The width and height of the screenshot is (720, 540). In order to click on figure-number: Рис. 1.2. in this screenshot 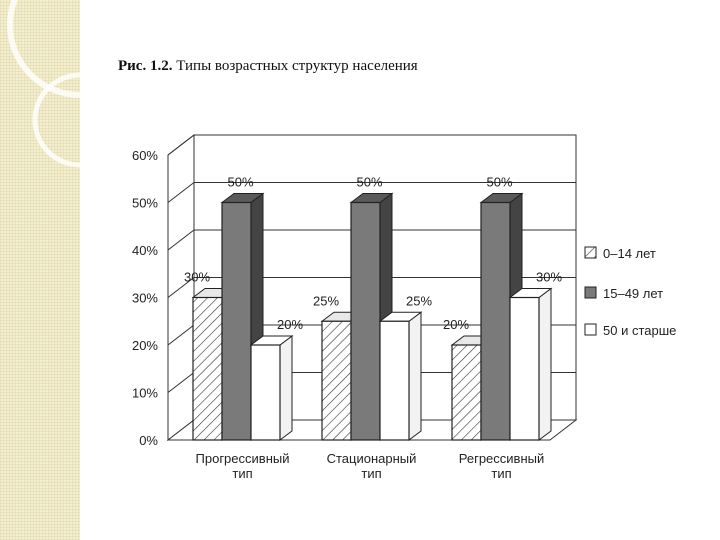, I will do `click(145, 66)`.